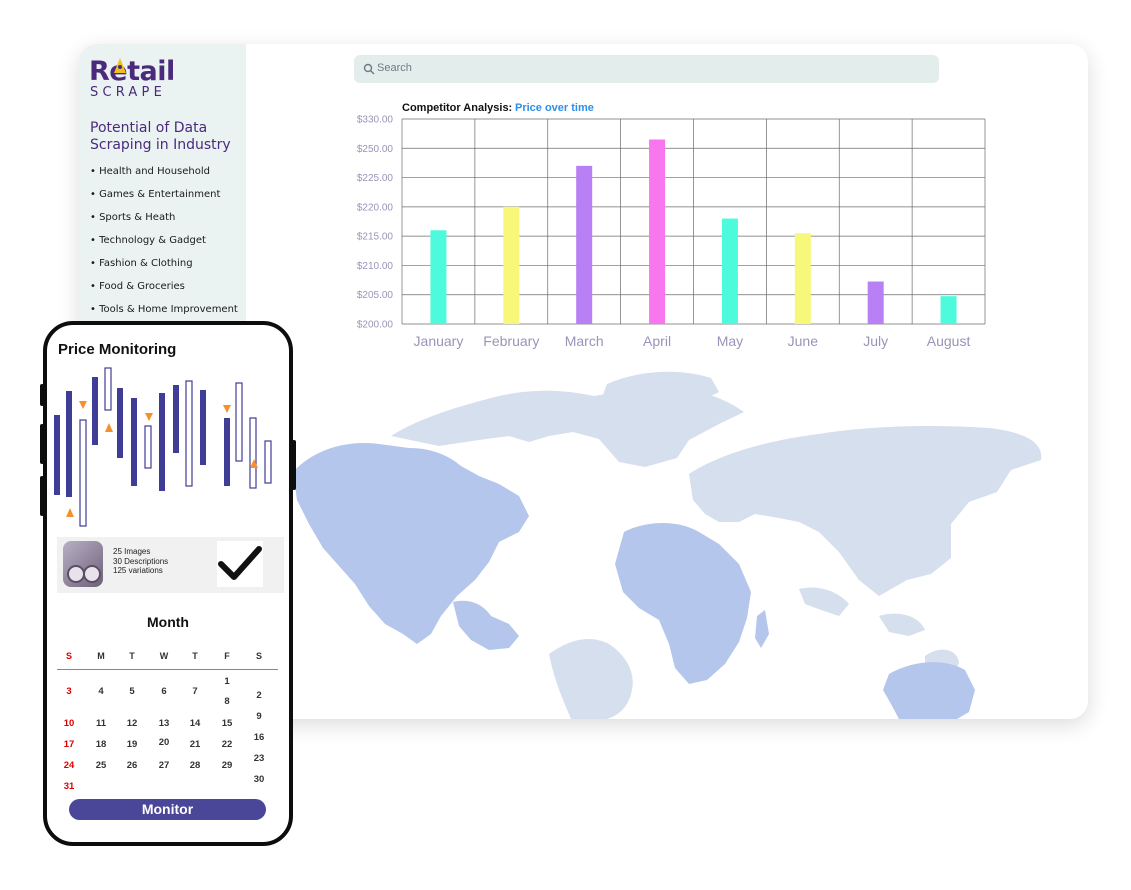 This screenshot has width=1131, height=890. I want to click on sidebar-title: Potential of Data Scraping in Industry, so click(160, 136).